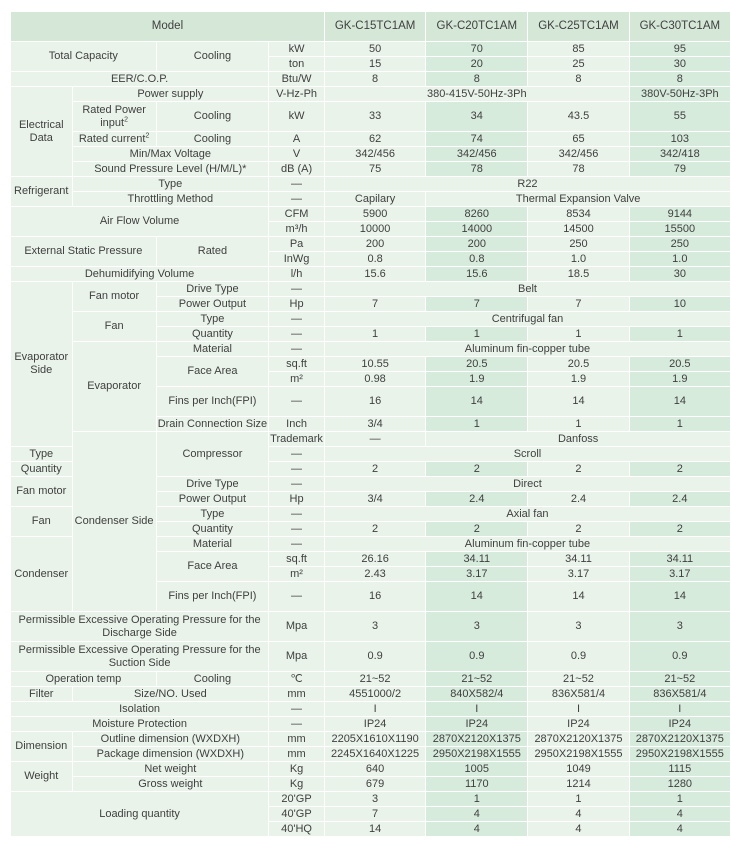  Describe the element at coordinates (375, 116) in the screenshot. I see `value-cell: 33` at that location.